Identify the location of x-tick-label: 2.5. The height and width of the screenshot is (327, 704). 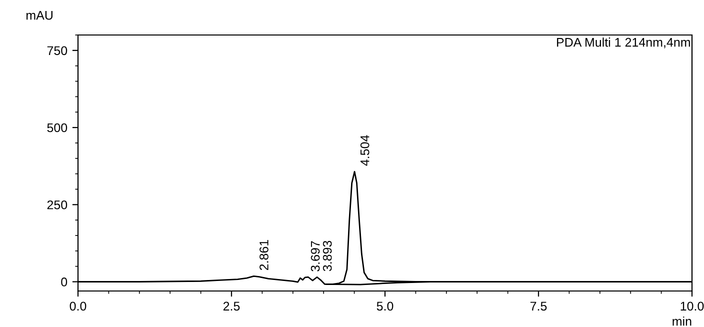
(231, 306).